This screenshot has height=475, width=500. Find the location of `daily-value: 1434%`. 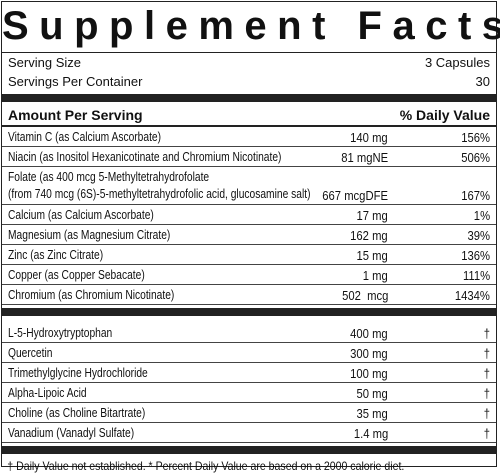

daily-value: 1434% is located at coordinates (472, 296).